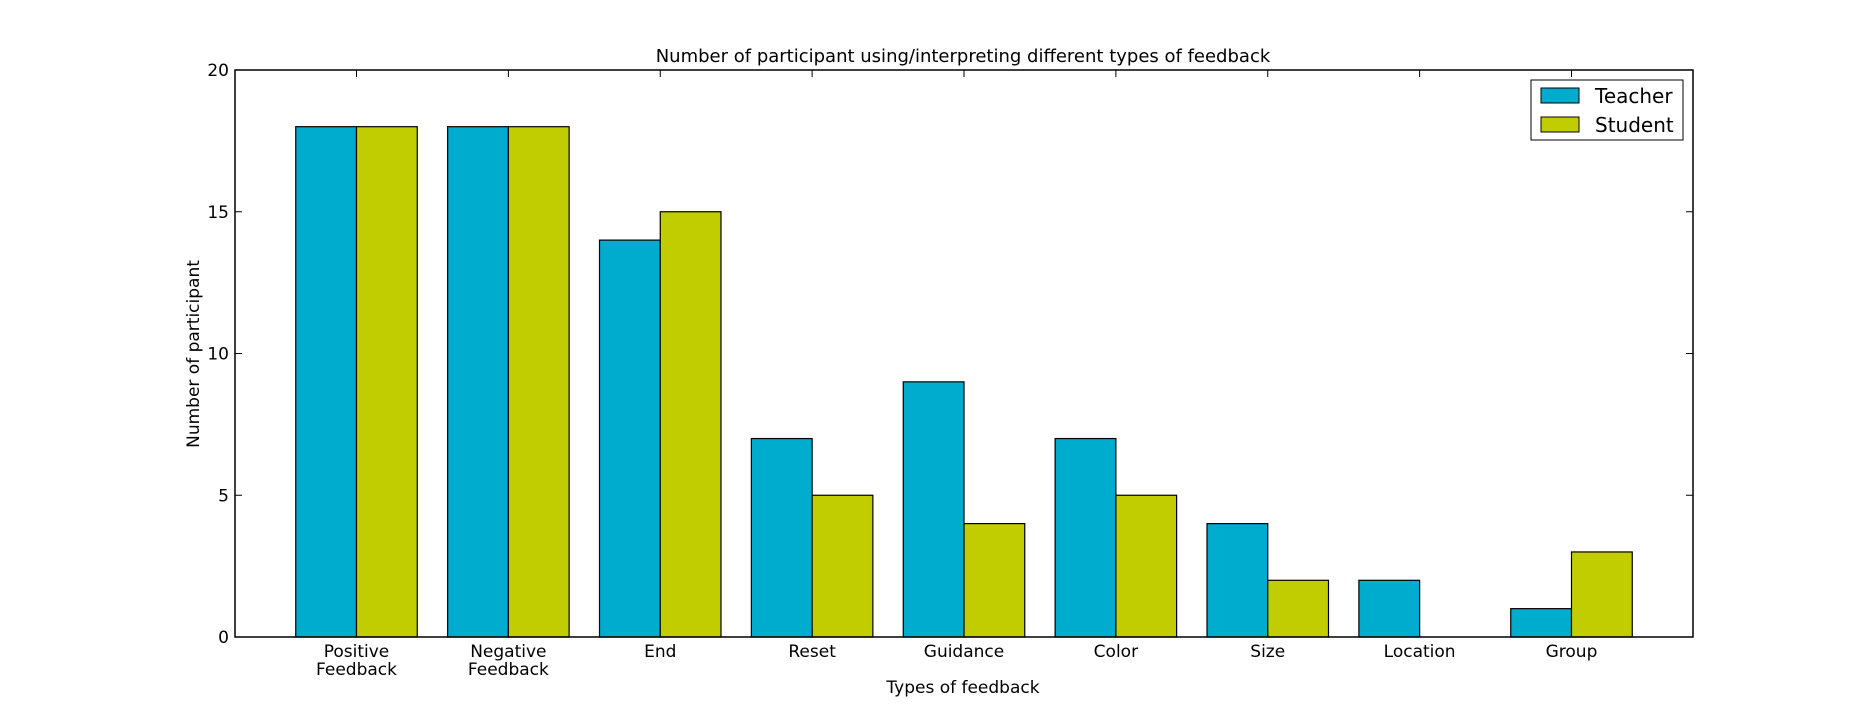  Describe the element at coordinates (1560, 95) in the screenshot. I see `legend-swatch-teacher` at that location.